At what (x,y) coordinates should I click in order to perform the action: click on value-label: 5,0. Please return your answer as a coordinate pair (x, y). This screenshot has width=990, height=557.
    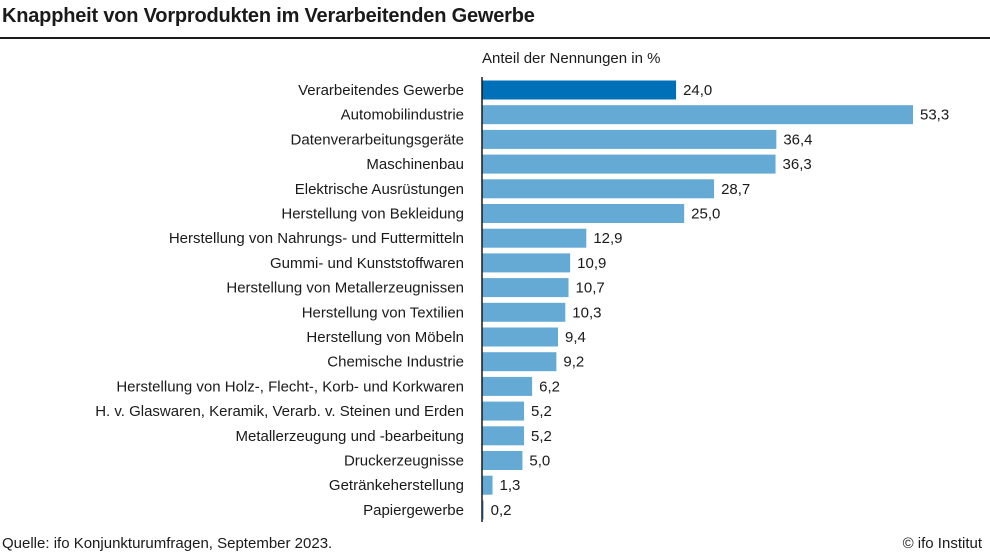
    Looking at the image, I should click on (539, 461).